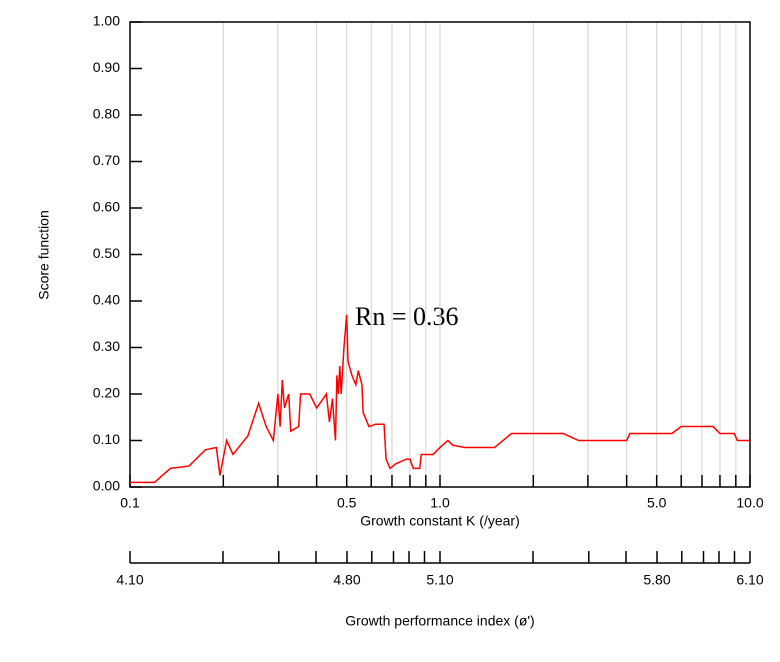 This screenshot has height=662, width=780. I want to click on y-tick-label: 0.40, so click(106, 300).